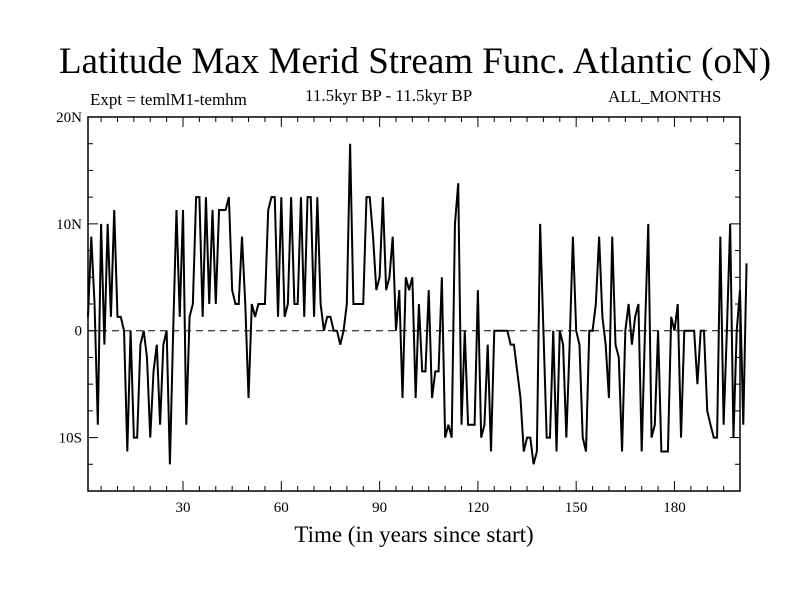 This screenshot has width=800, height=600. I want to click on x-tick-label: 30, so click(183, 508).